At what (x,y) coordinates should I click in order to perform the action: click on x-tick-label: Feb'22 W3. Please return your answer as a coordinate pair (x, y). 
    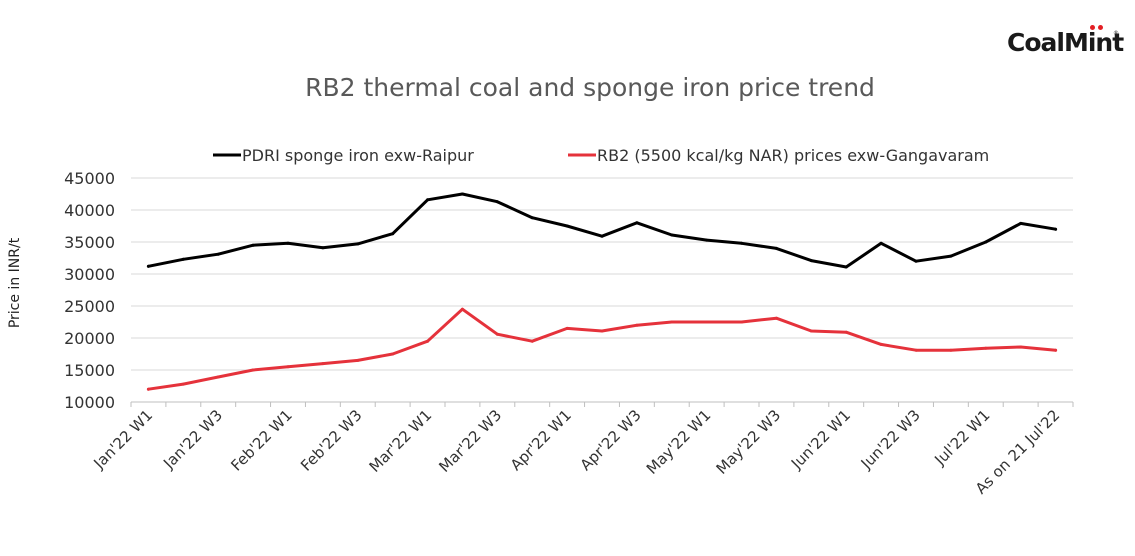
    Looking at the image, I should click on (331, 440).